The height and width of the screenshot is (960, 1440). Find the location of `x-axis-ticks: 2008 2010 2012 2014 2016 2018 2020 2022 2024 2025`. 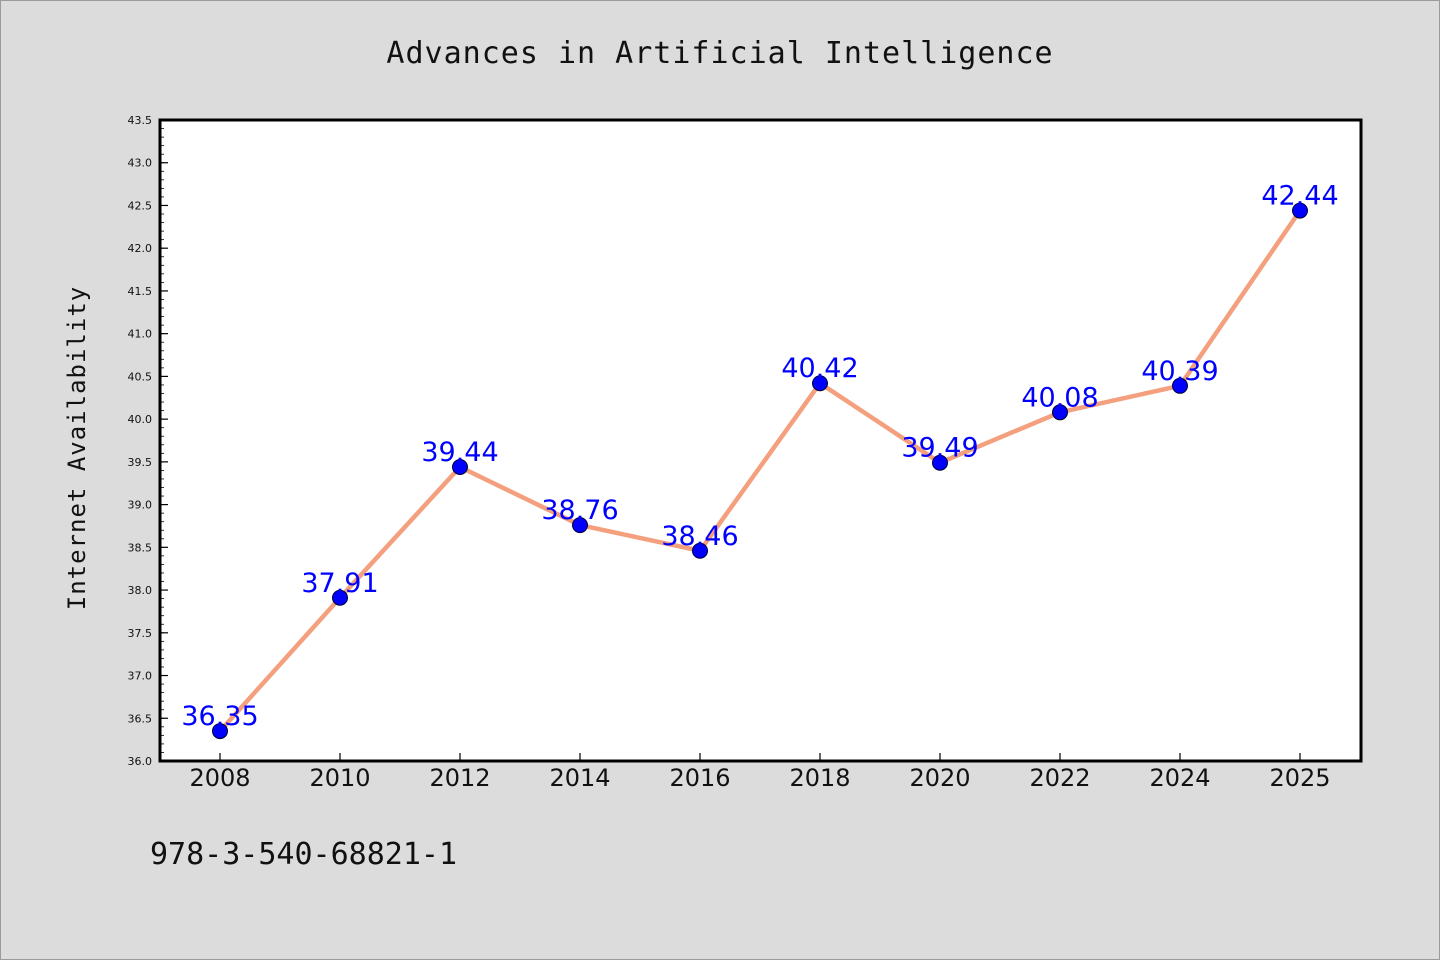

x-axis-ticks: 2008 2010 2012 2014 2016 2018 2020 2022 2024 2025 is located at coordinates (760, 772).